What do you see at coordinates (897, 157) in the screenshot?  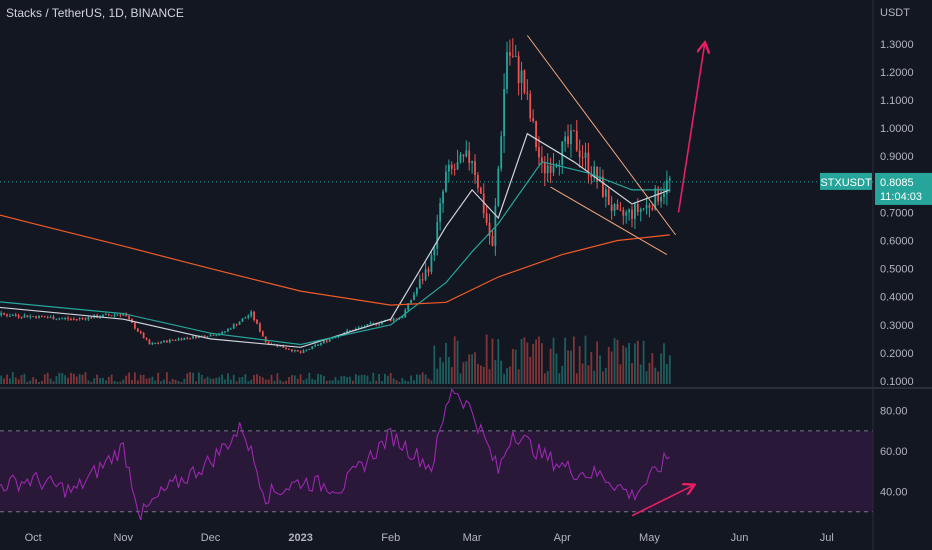 I see `price-tick-label: 0.9000` at bounding box center [897, 157].